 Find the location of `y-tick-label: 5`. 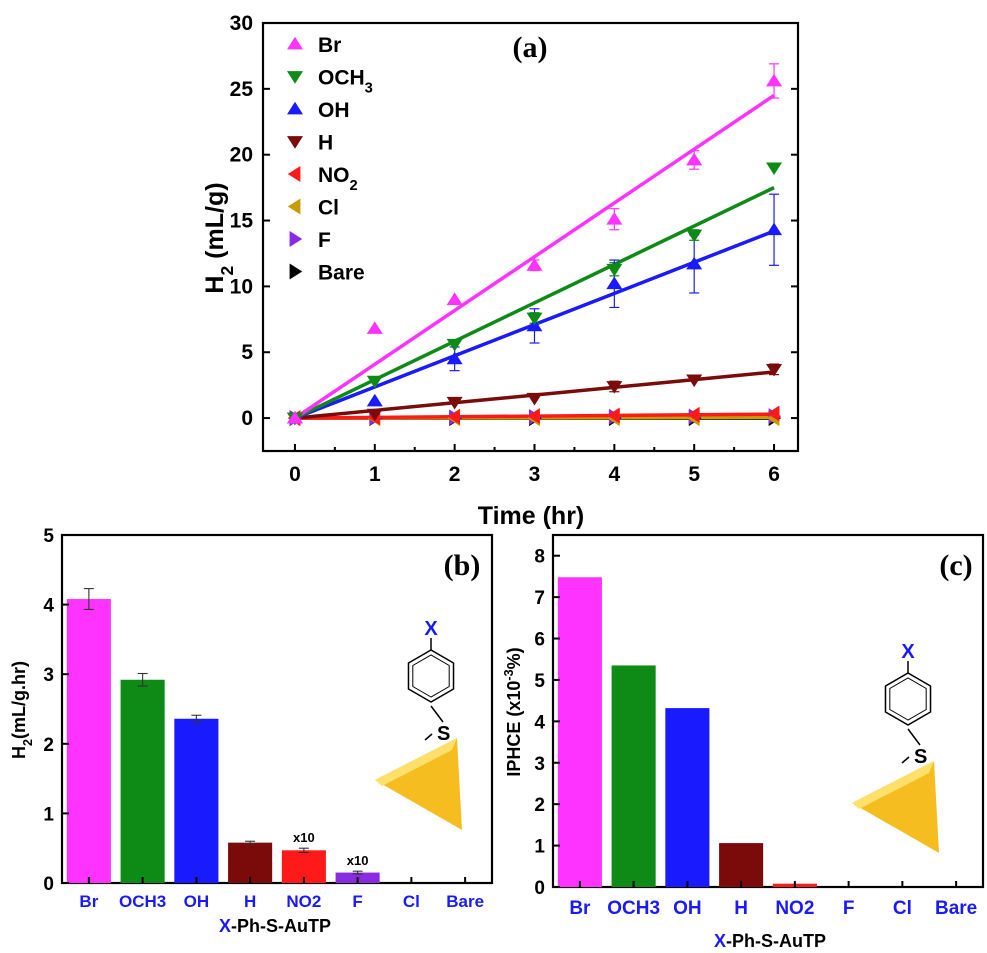

y-tick-label: 5 is located at coordinates (48, 536).